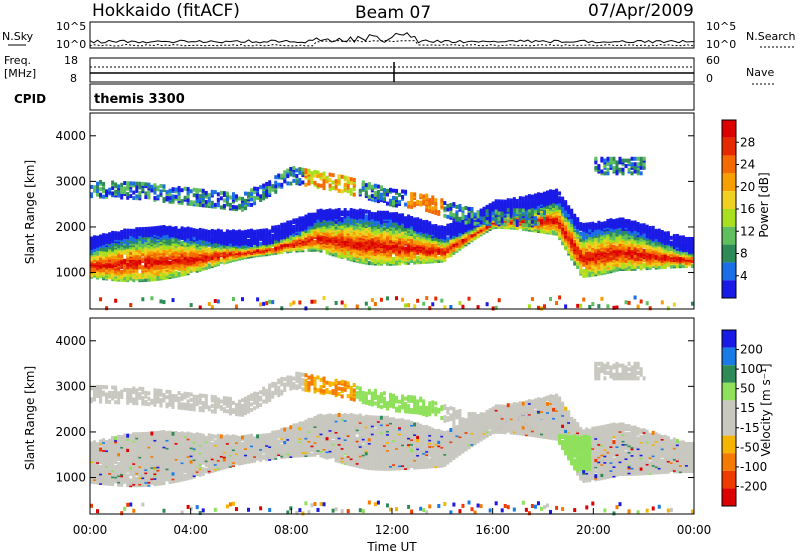 The image size is (800, 558). I want to click on freq-panel-frame, so click(392, 70).